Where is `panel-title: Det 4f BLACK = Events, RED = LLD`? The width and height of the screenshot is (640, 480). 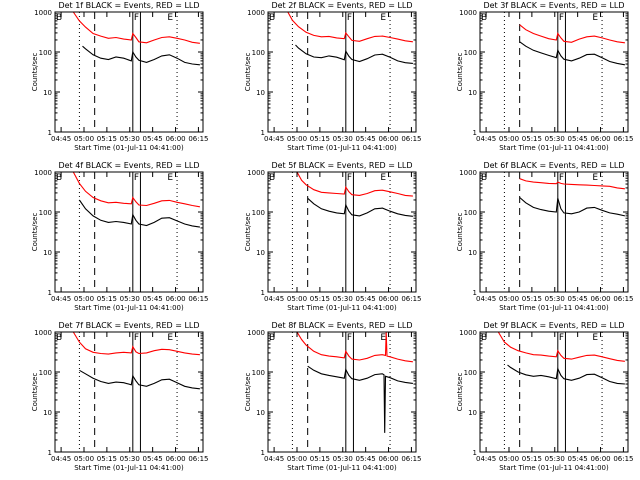
panel-title: Det 4f BLACK = Events, RED = LLD is located at coordinates (128, 165).